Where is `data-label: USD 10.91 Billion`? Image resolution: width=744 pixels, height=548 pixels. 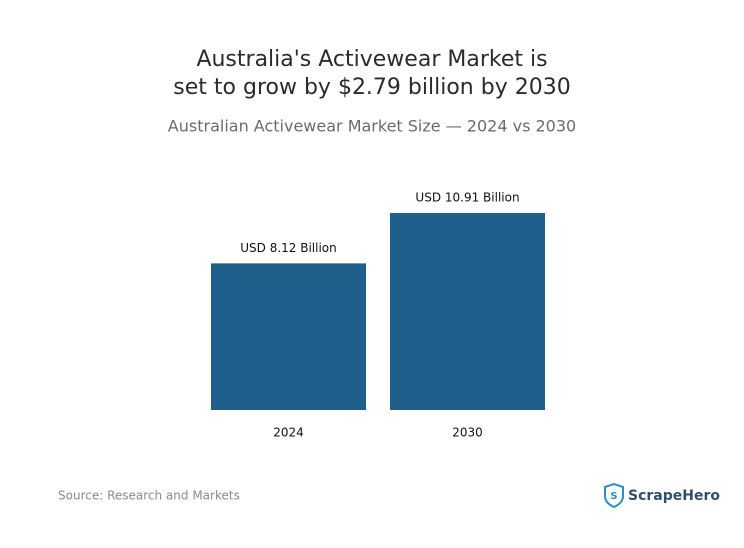 data-label: USD 10.91 Billion is located at coordinates (467, 198).